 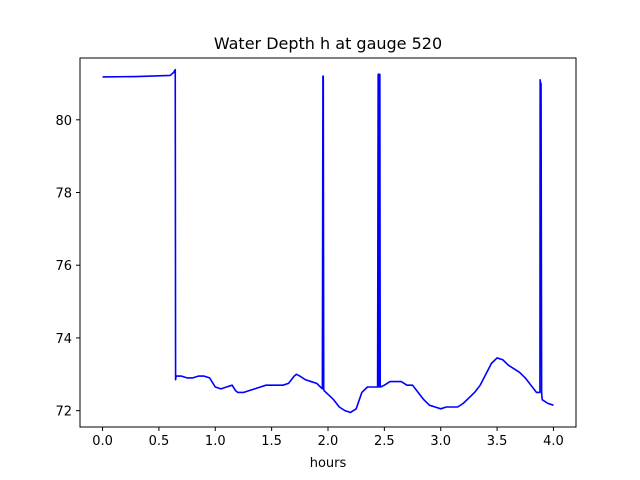 What do you see at coordinates (63, 412) in the screenshot?
I see `y-tick-label: 72` at bounding box center [63, 412].